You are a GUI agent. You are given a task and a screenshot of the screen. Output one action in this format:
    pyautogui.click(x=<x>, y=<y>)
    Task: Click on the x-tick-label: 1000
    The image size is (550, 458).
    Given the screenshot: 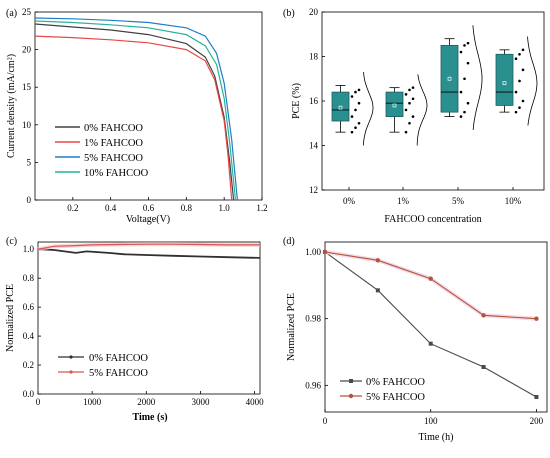 What is the action you would take?
    pyautogui.click(x=92, y=402)
    